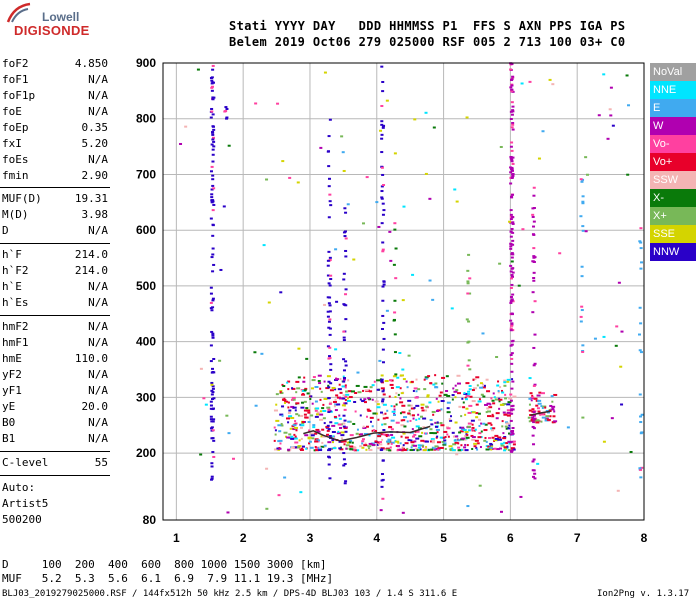 The height and width of the screenshot is (600, 700). What do you see at coordinates (666, 252) in the screenshot?
I see `legend-label: NNW` at bounding box center [666, 252].